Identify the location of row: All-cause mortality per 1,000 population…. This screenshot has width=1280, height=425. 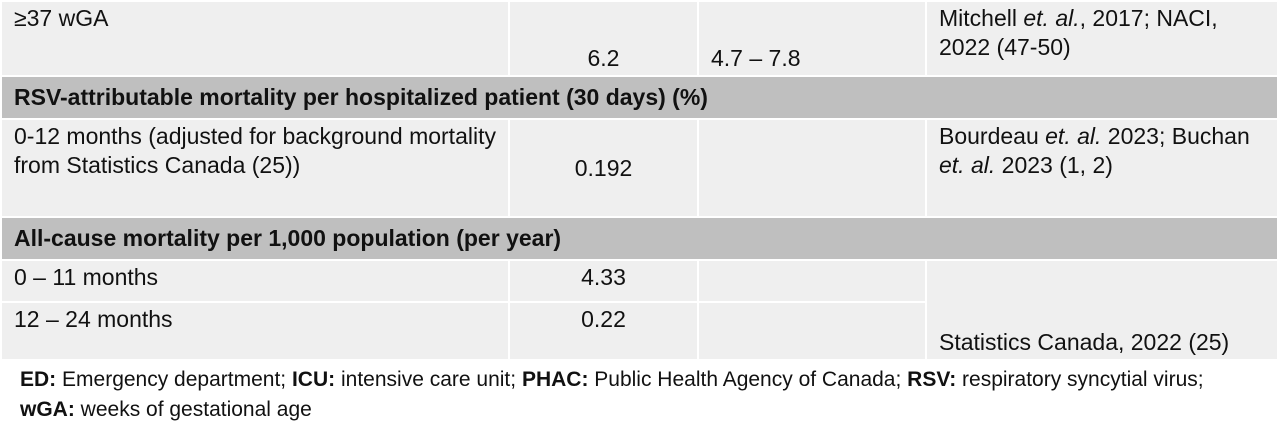
(639, 238).